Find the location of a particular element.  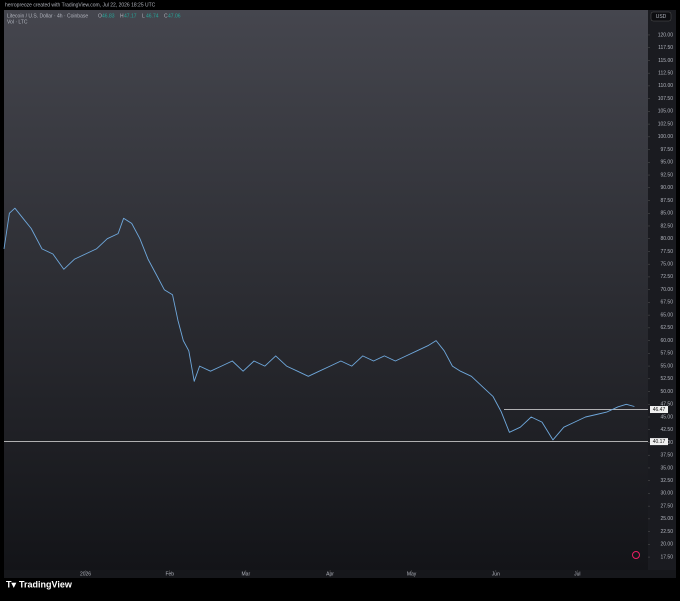

logo-mark: T▾ is located at coordinates (11, 584).